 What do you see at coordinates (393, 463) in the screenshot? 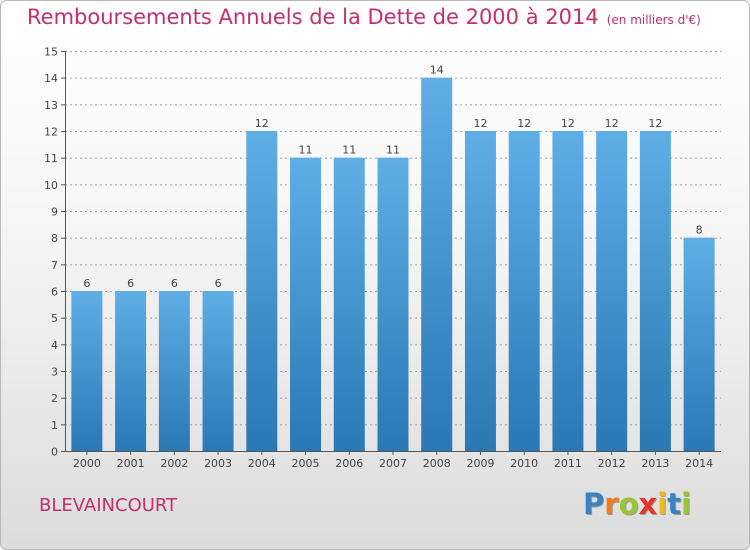
I see `x-tick-label: 2007` at bounding box center [393, 463].